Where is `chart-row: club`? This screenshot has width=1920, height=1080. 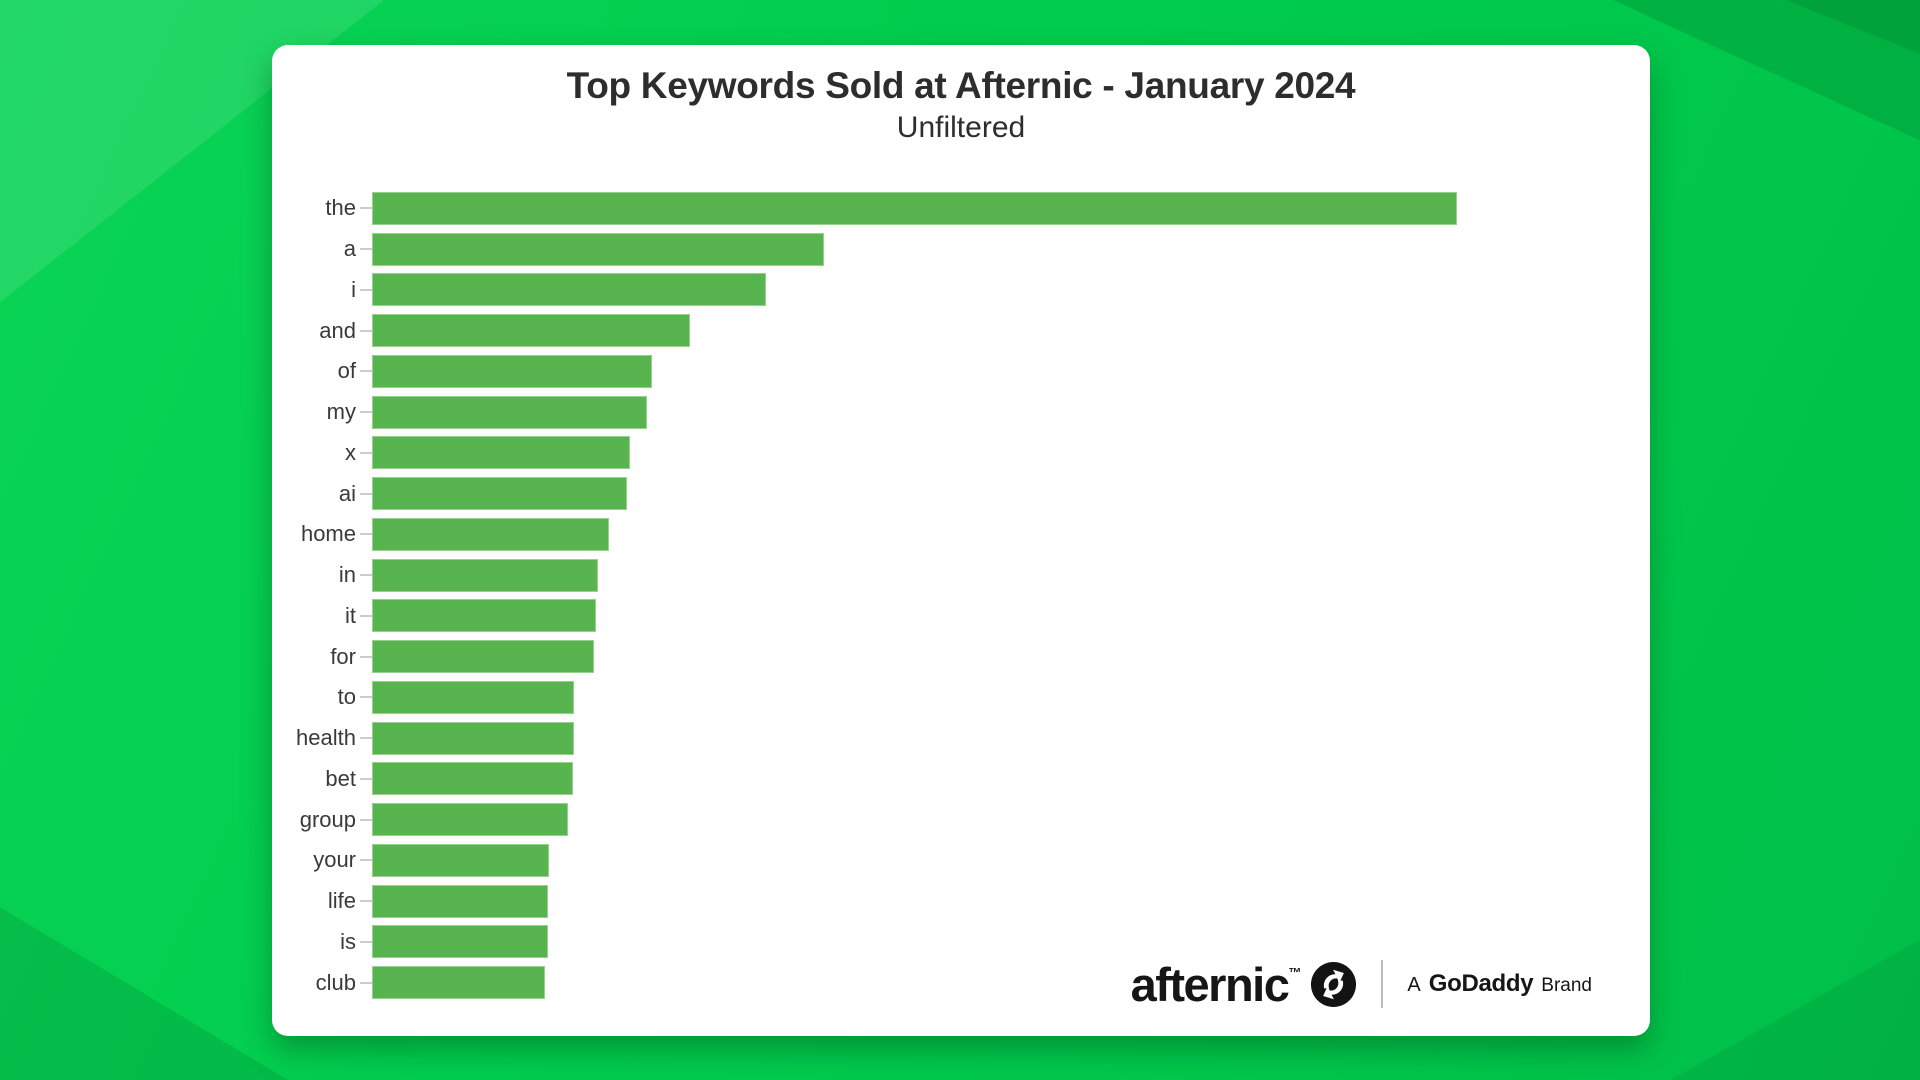
chart-row: club is located at coordinates (961, 982).